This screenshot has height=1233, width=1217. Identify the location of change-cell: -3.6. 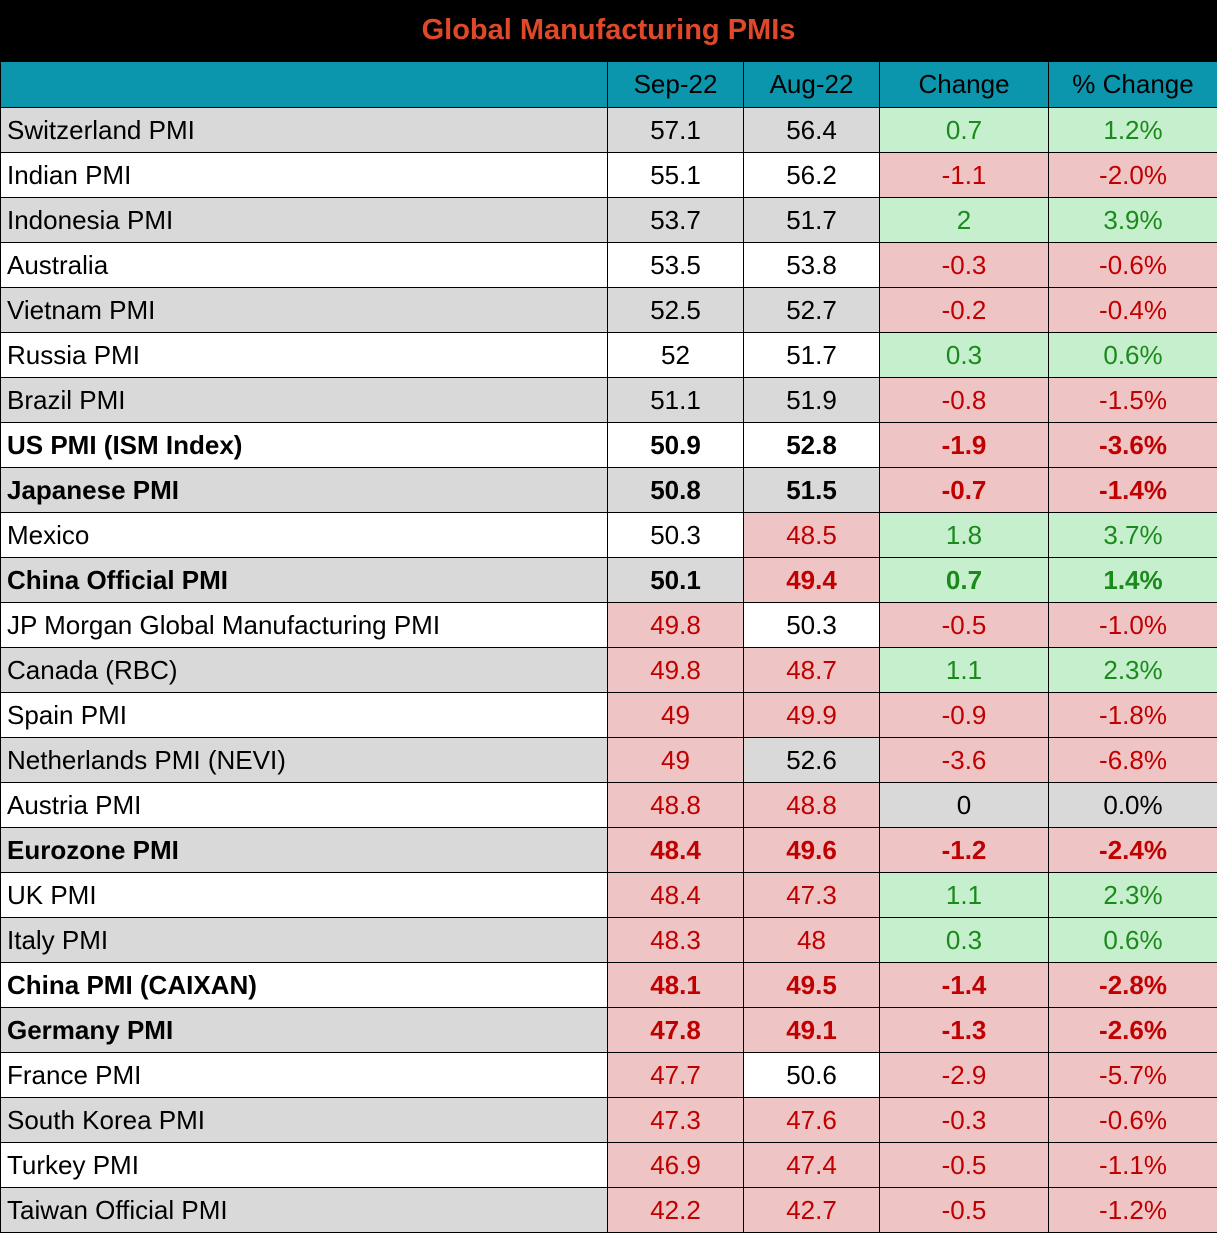
(964, 760).